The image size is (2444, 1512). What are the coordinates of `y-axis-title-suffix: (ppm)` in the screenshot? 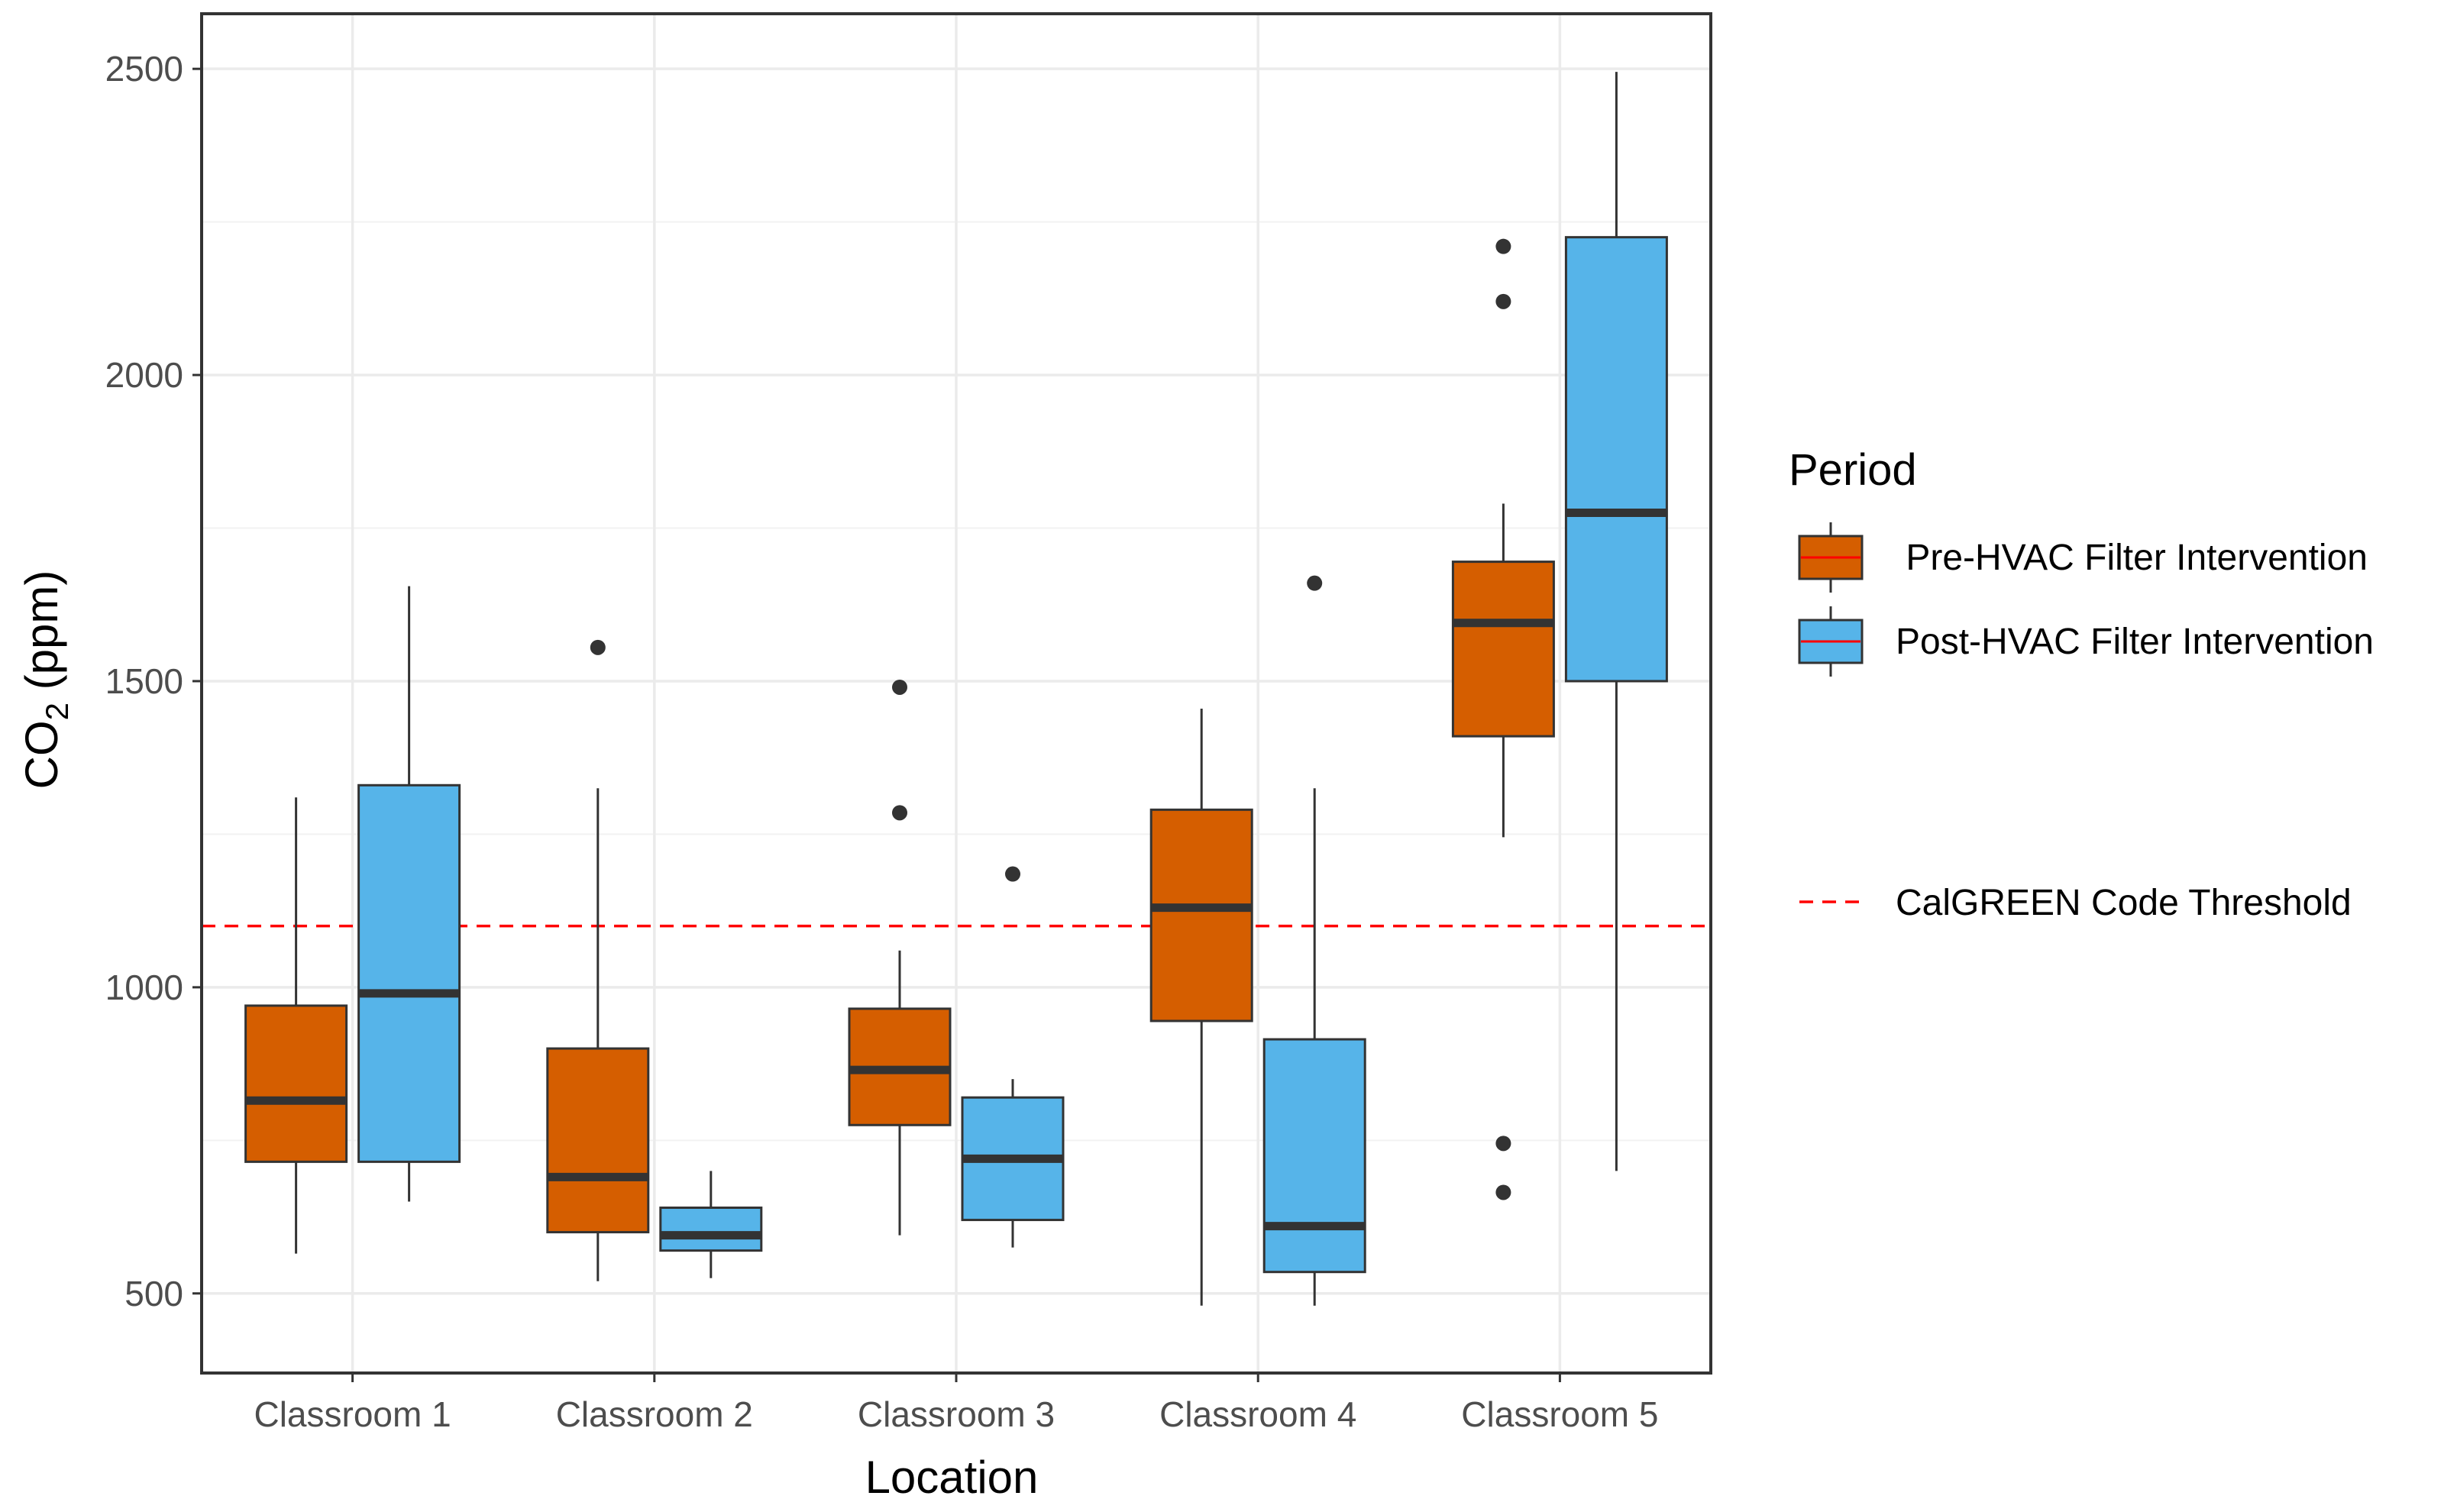 It's located at (41, 637).